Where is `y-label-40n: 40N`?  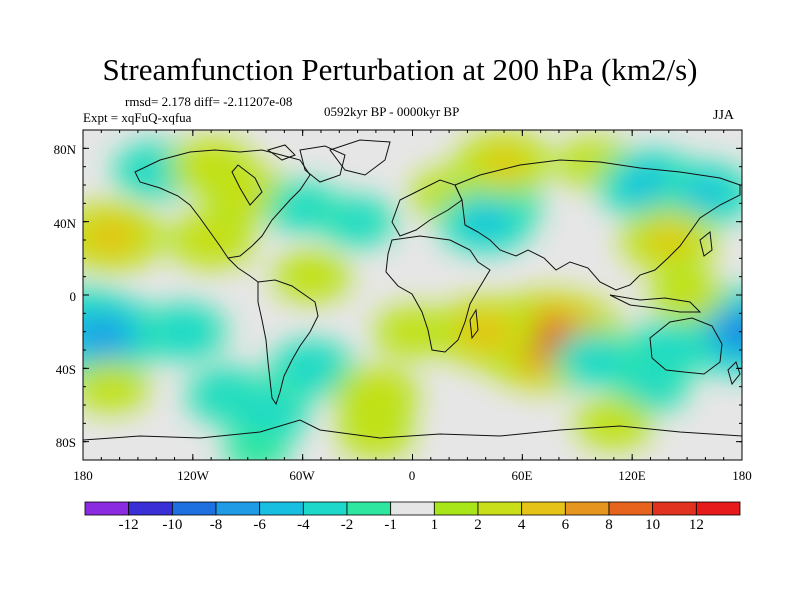
y-label-40n: 40N is located at coordinates (64, 223).